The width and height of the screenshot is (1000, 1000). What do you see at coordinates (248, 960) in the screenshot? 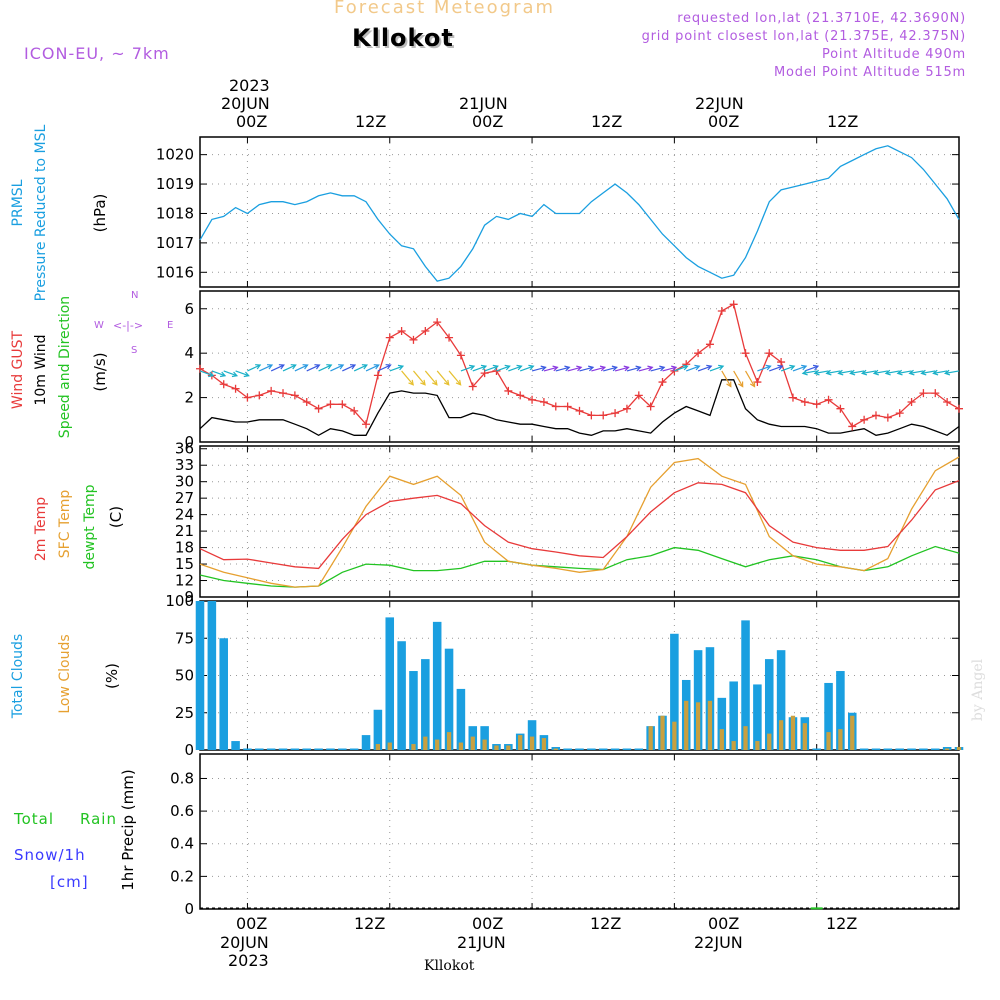
I see `bottom-year: 2023` at bounding box center [248, 960].